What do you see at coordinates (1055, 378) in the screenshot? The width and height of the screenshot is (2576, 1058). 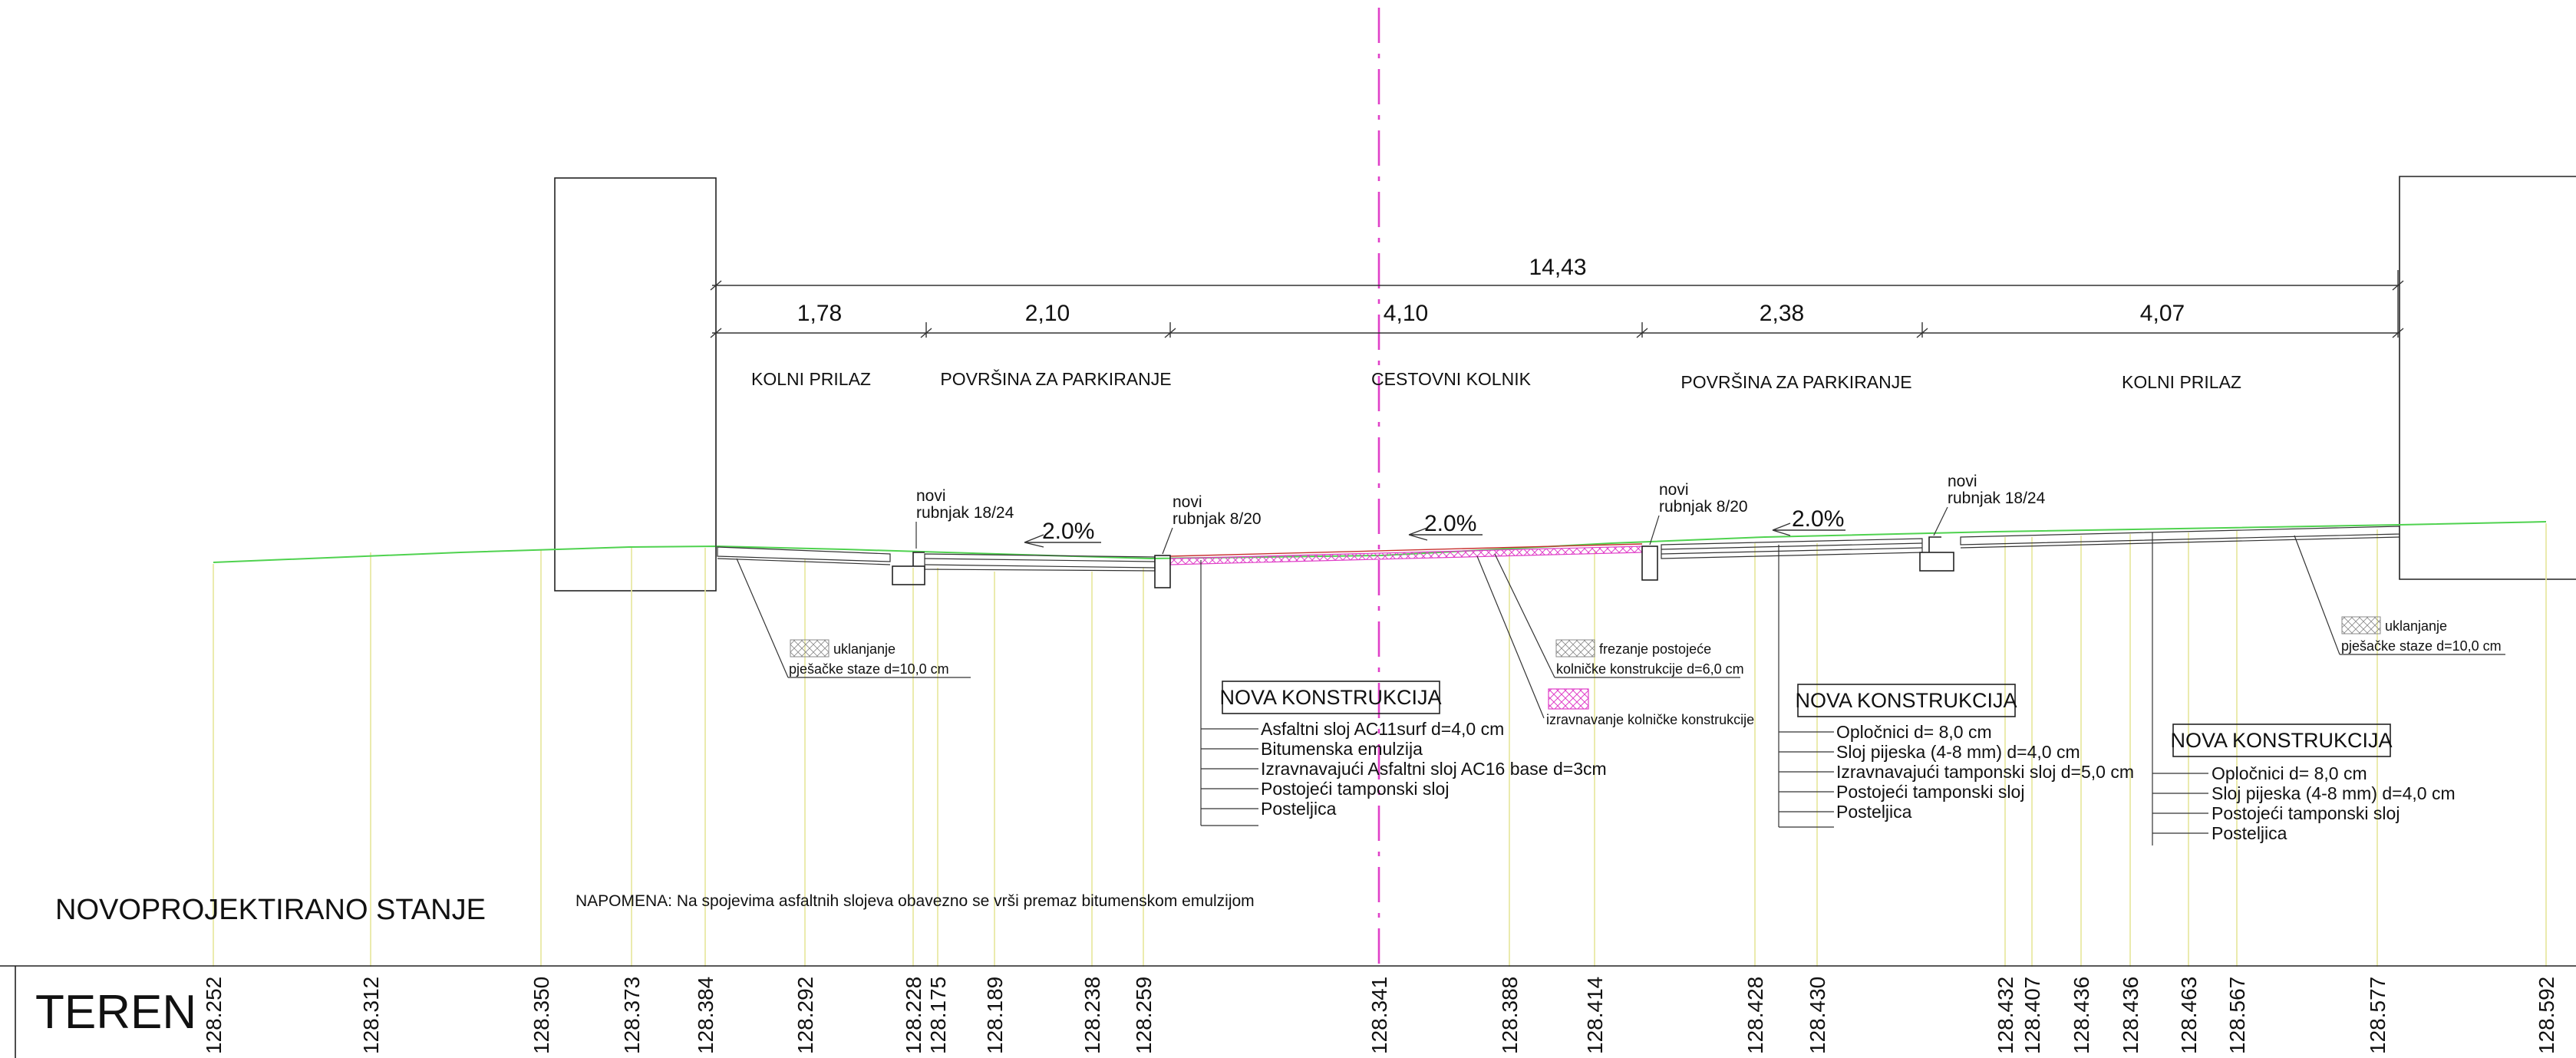 I see `zone-label-2: POVRŠINA ZA PARKIRANJE` at bounding box center [1055, 378].